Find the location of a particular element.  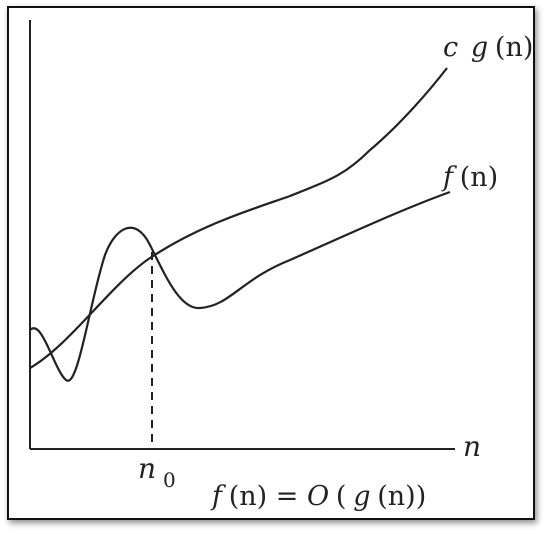

cg-label: c g (n) is located at coordinates (488, 47).